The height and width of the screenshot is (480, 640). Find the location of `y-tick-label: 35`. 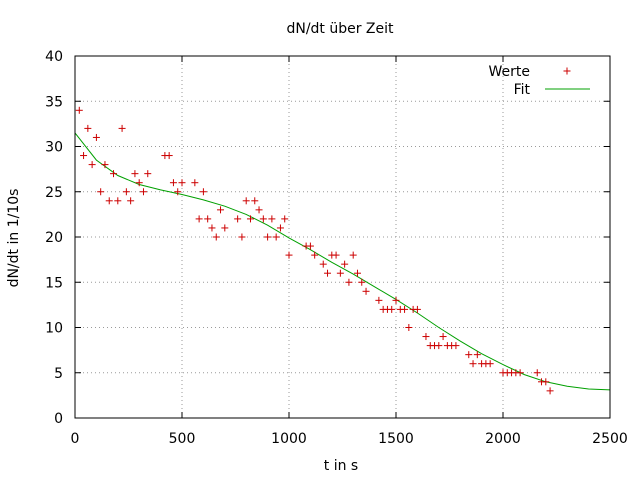

y-tick-label: 35 is located at coordinates (54, 102).